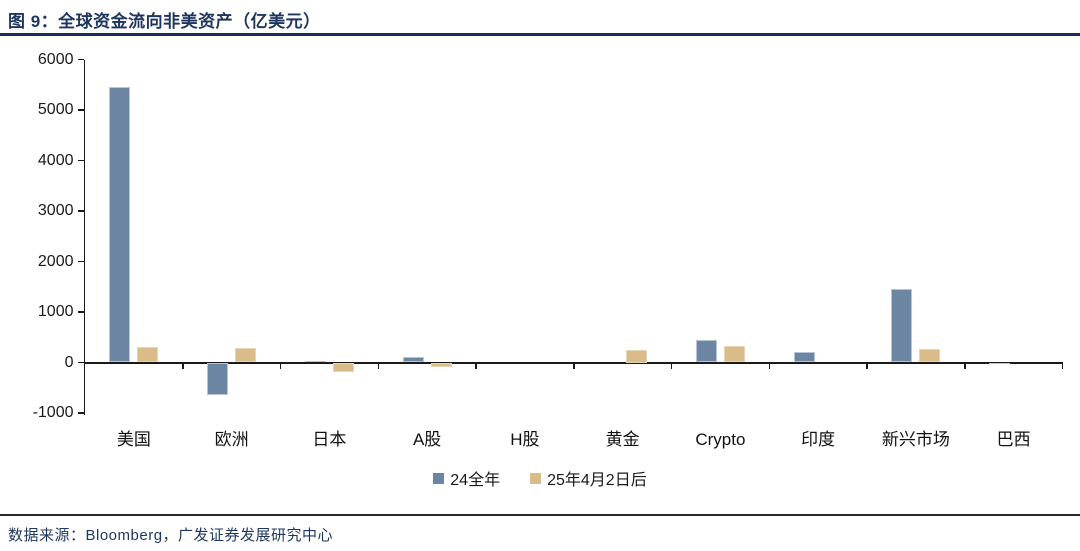 The height and width of the screenshot is (551, 1080). I want to click on footer-divider, so click(540, 515).